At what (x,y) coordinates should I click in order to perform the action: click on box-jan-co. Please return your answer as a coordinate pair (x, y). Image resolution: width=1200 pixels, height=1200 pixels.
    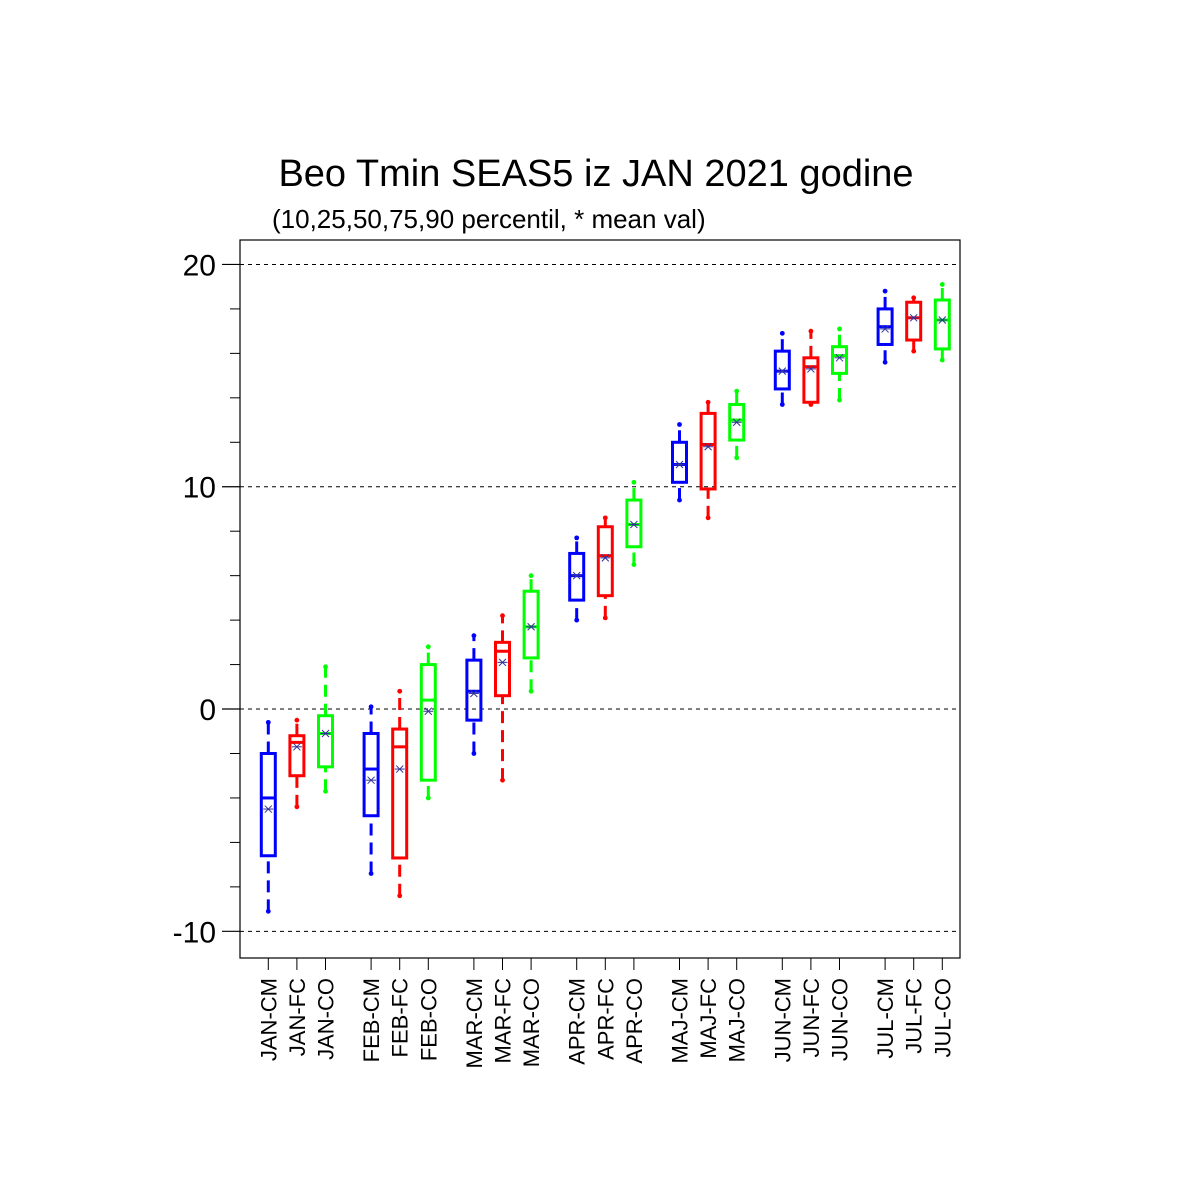
    Looking at the image, I should click on (325, 729).